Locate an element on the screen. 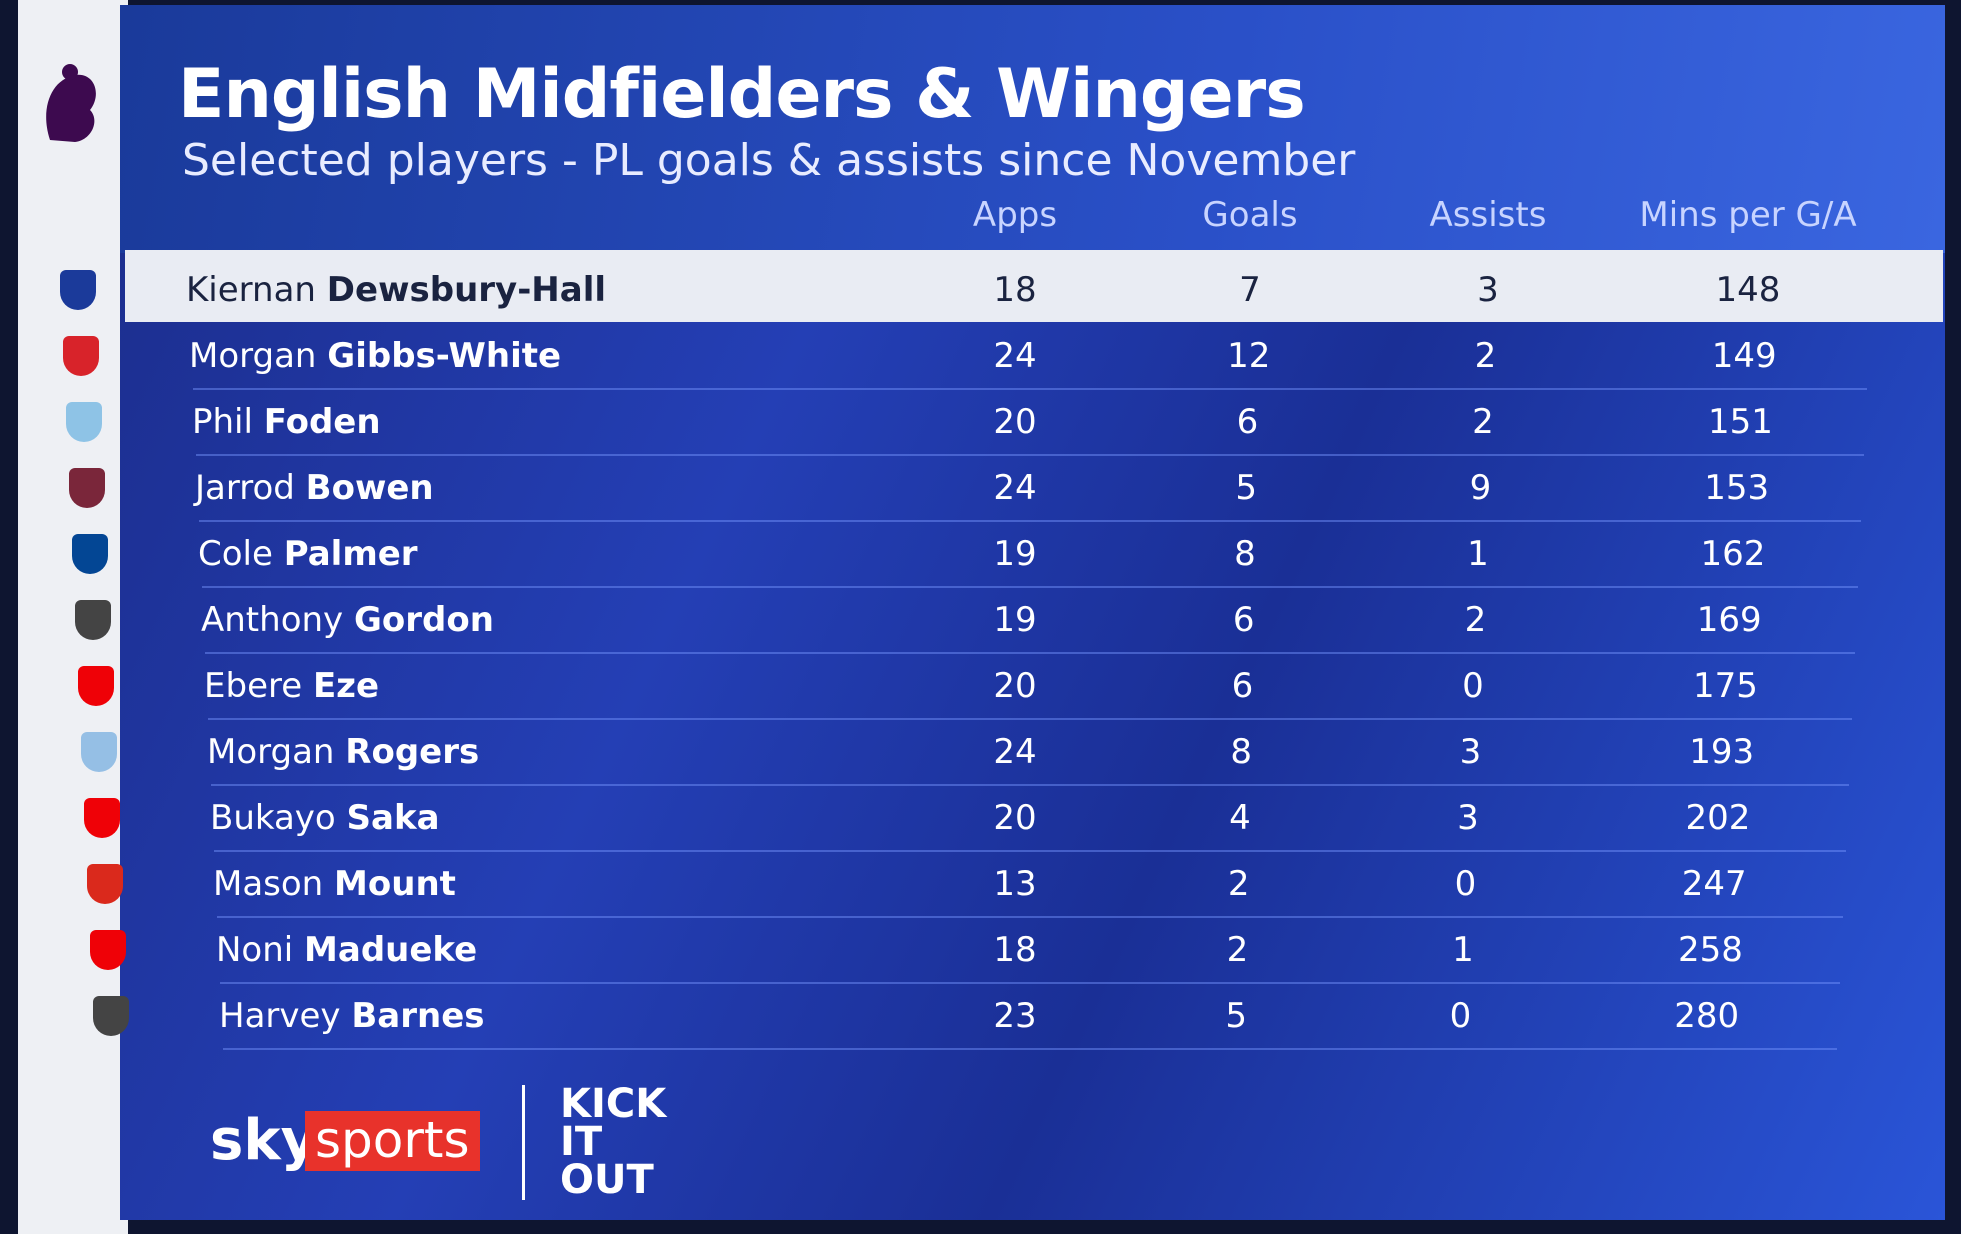 The height and width of the screenshot is (1234, 1961). player-name: Kiernan Dewsbury-Hall is located at coordinates (396, 290).